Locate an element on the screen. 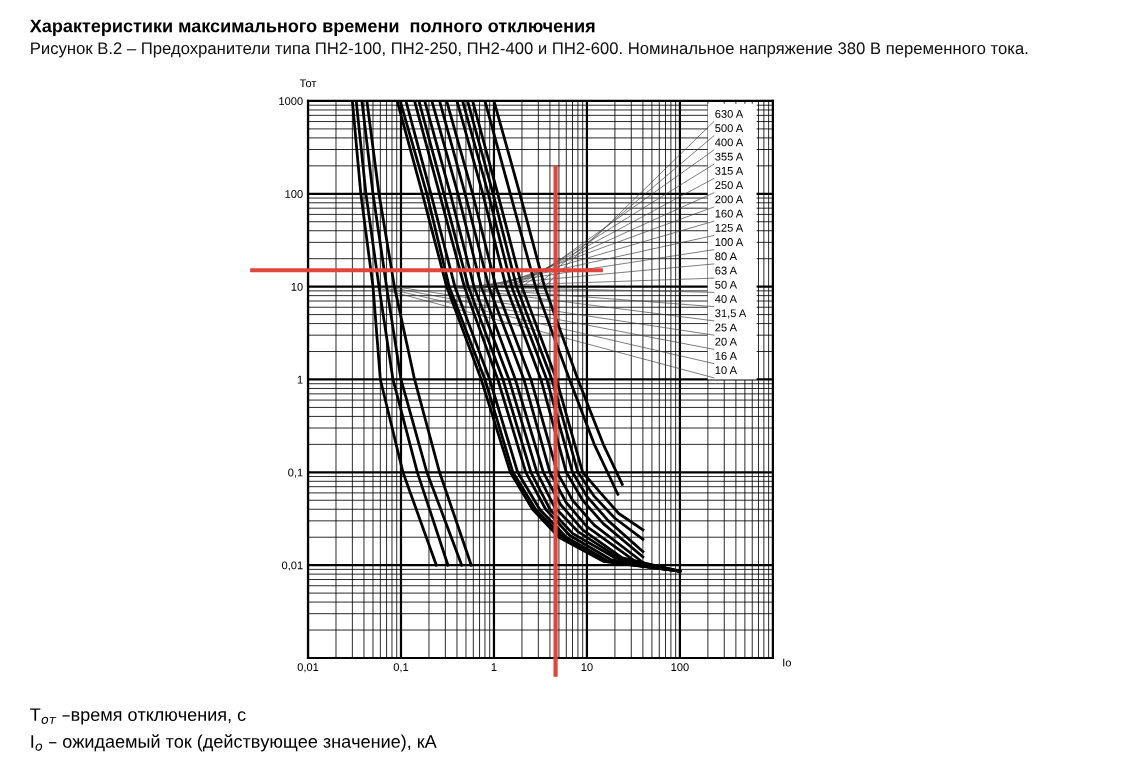 The height and width of the screenshot is (762, 1145). y-tick-label: 0,1 is located at coordinates (295, 473).